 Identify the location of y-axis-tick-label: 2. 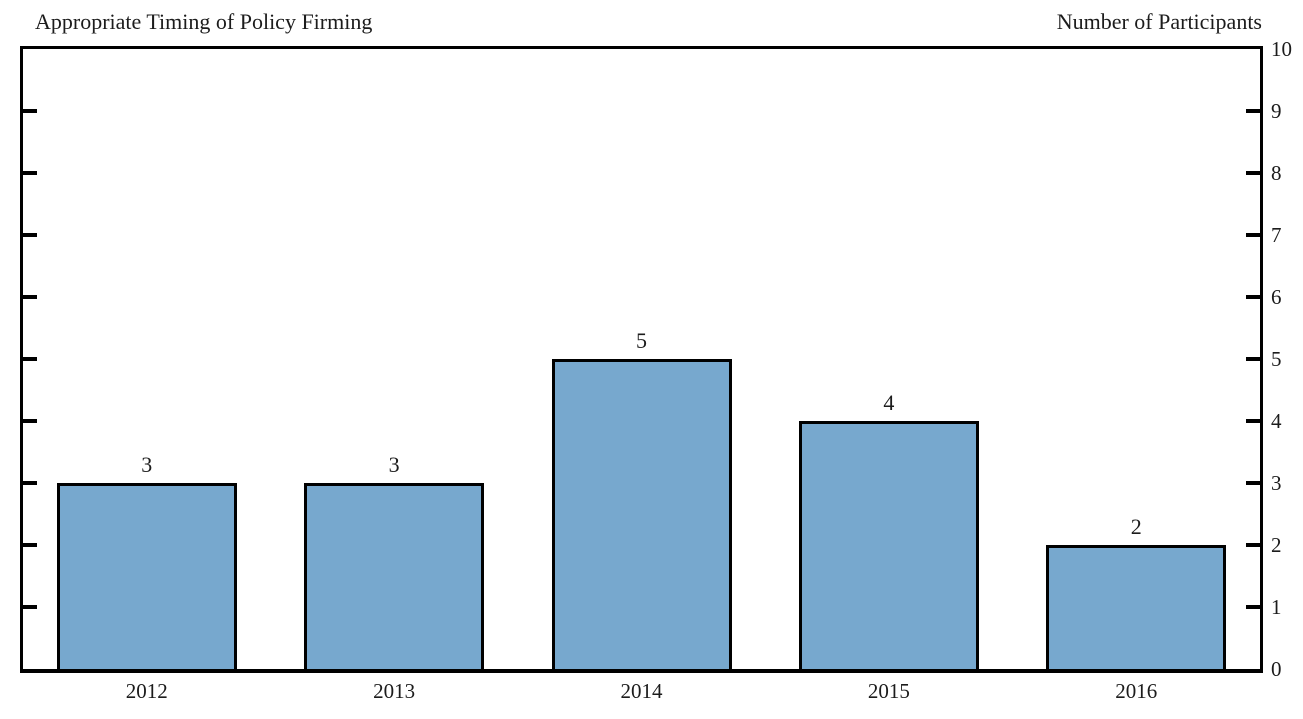
(1276, 545).